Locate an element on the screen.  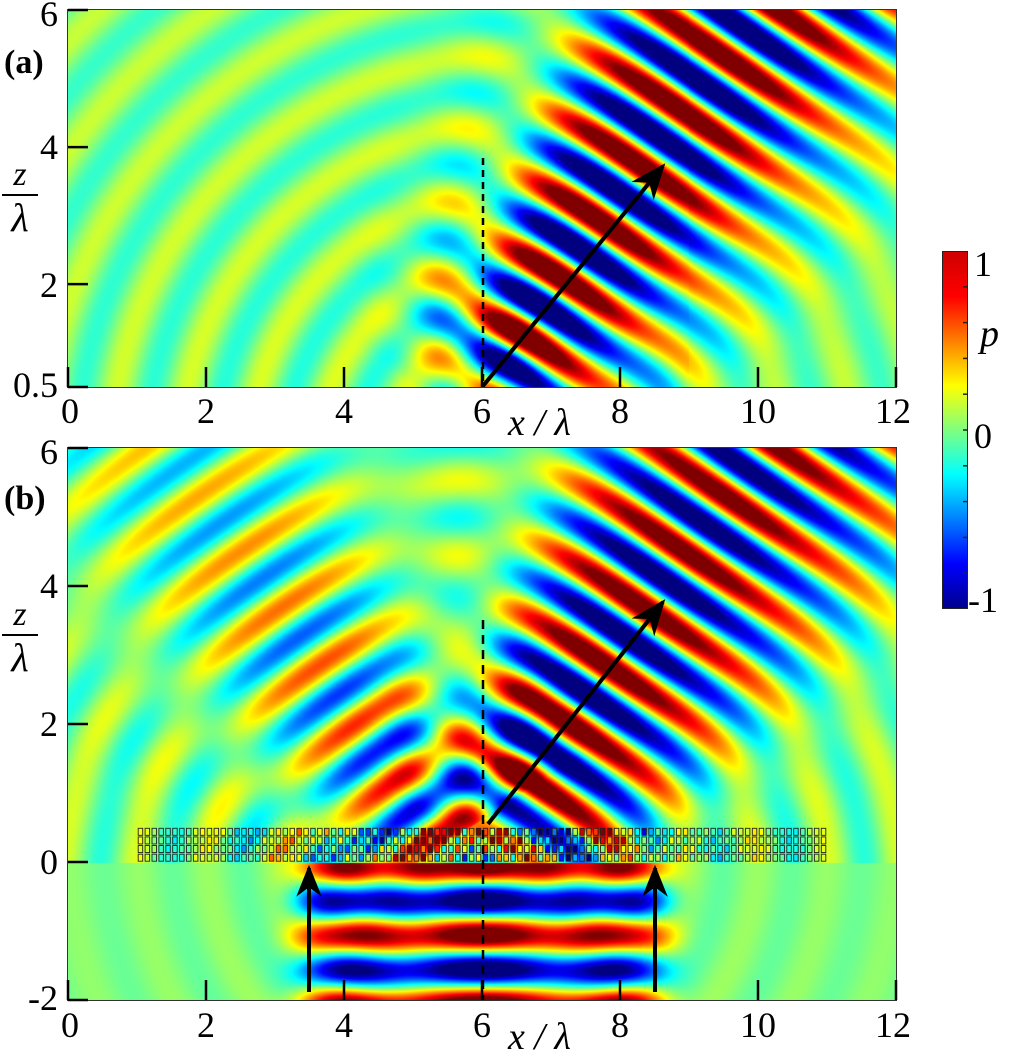
refraction-arrow-a is located at coordinates (573, 275).